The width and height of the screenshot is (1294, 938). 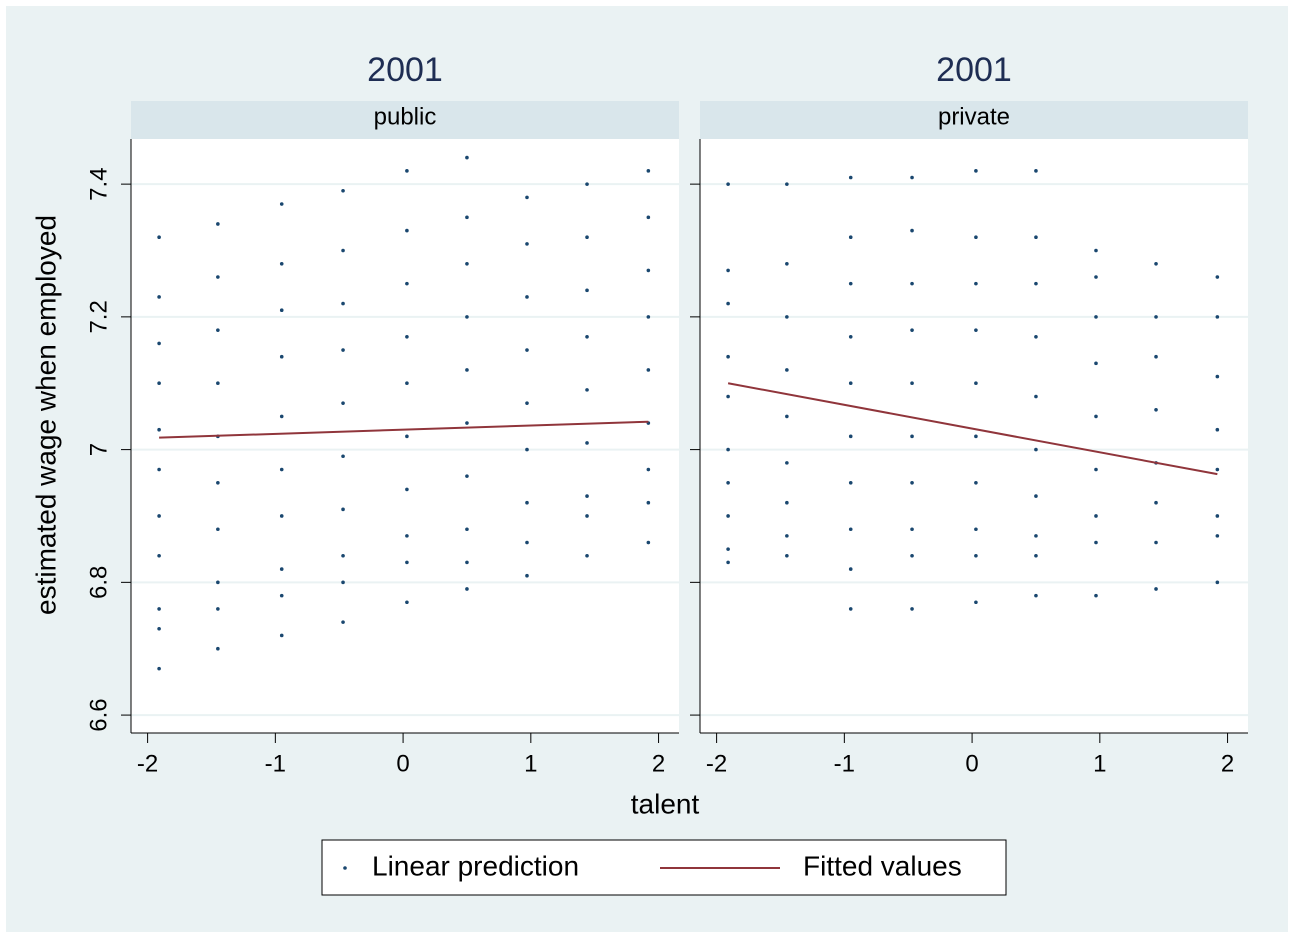 I want to click on panel-subtitle: public, so click(x=405, y=116).